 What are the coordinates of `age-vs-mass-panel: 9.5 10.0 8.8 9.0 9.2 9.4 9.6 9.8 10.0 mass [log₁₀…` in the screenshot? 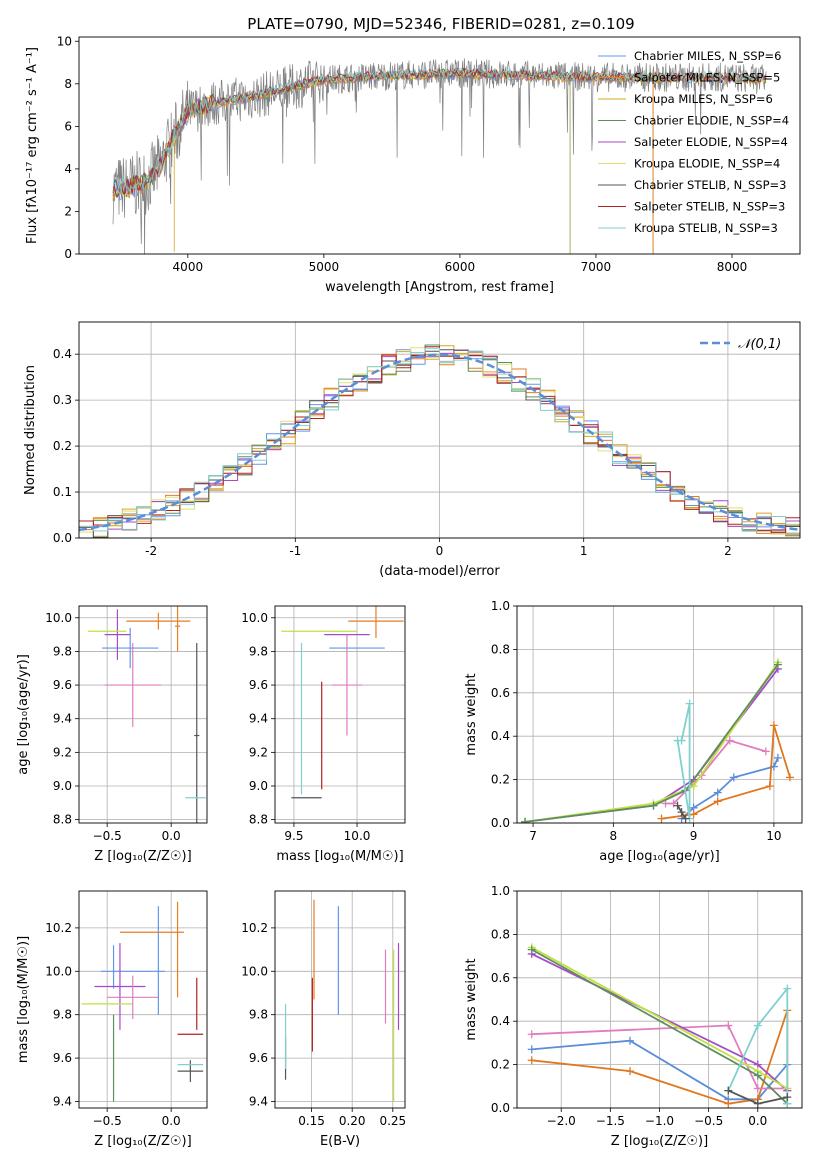 It's located at (323, 734).